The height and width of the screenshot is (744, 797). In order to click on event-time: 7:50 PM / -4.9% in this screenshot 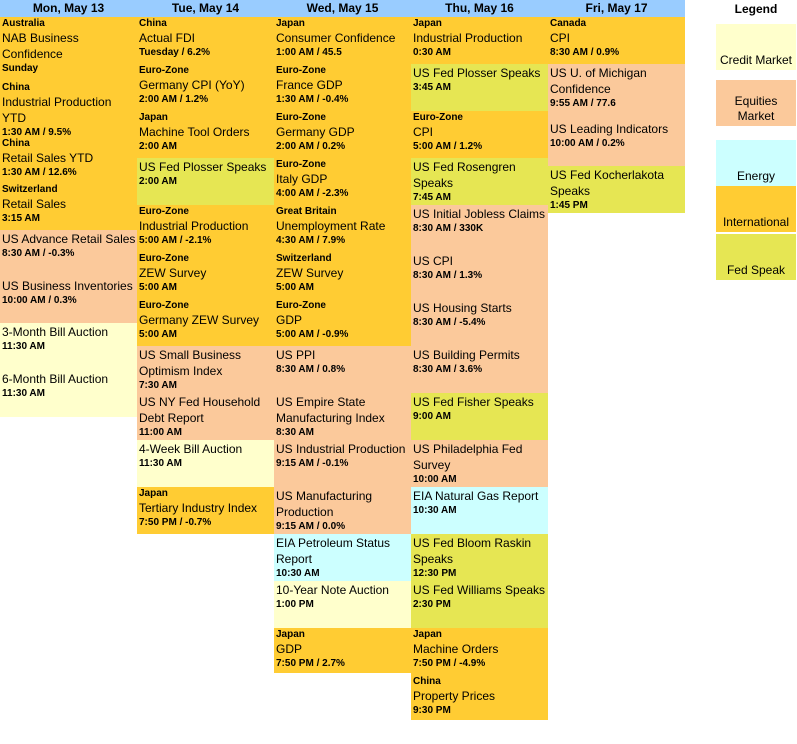, I will do `click(480, 663)`.